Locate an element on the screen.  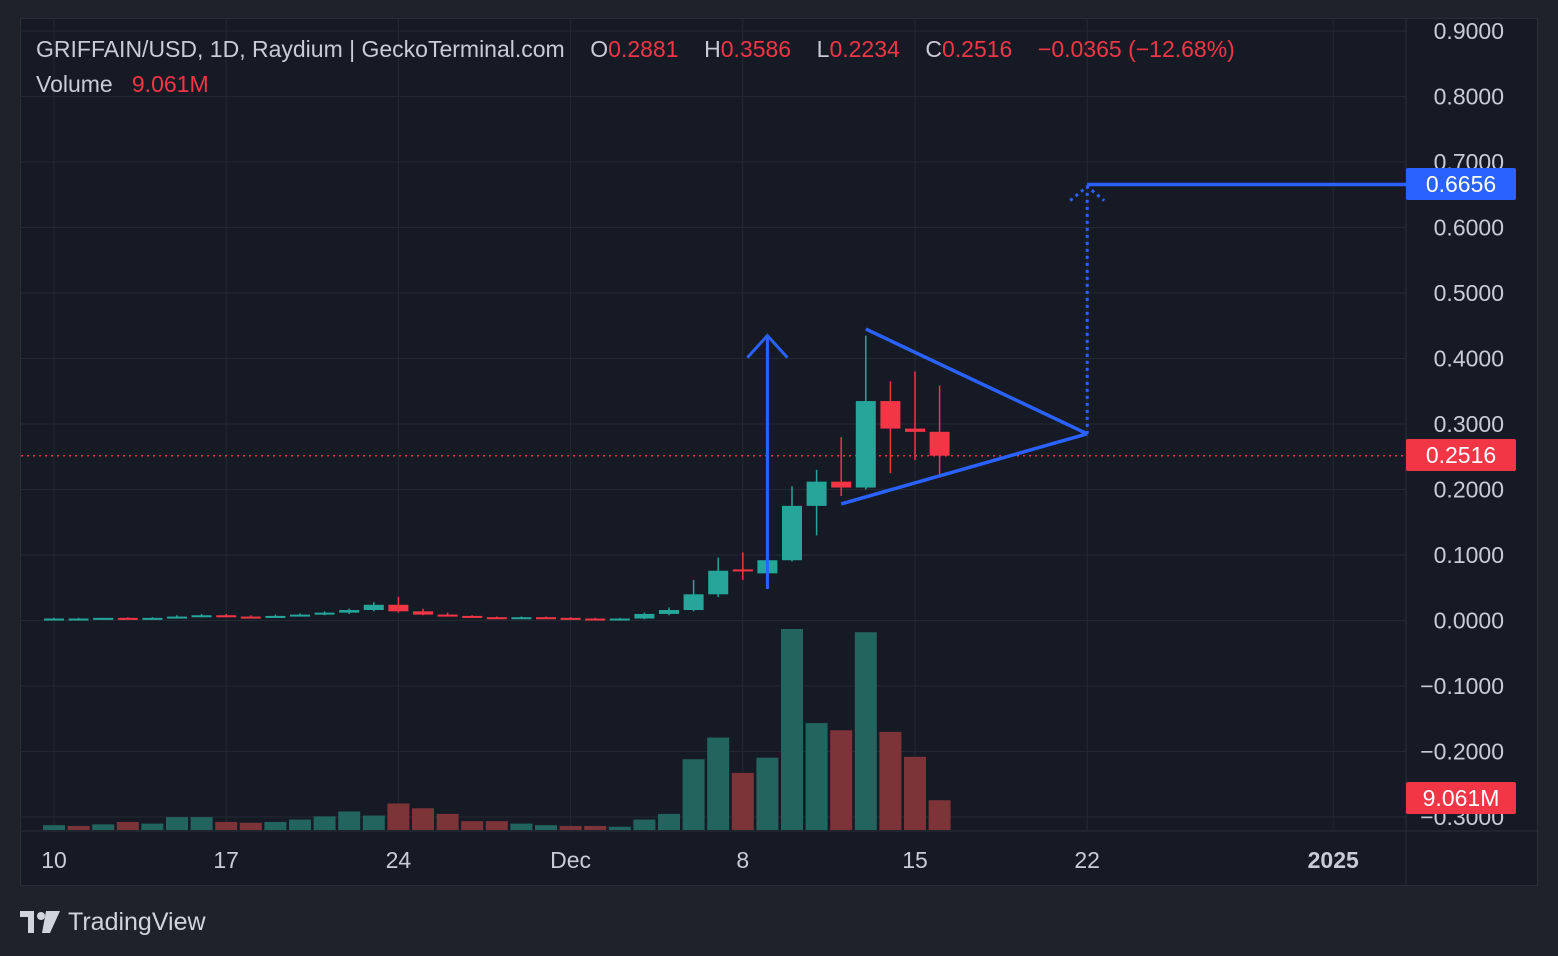
high-label: H is located at coordinates (712, 49).